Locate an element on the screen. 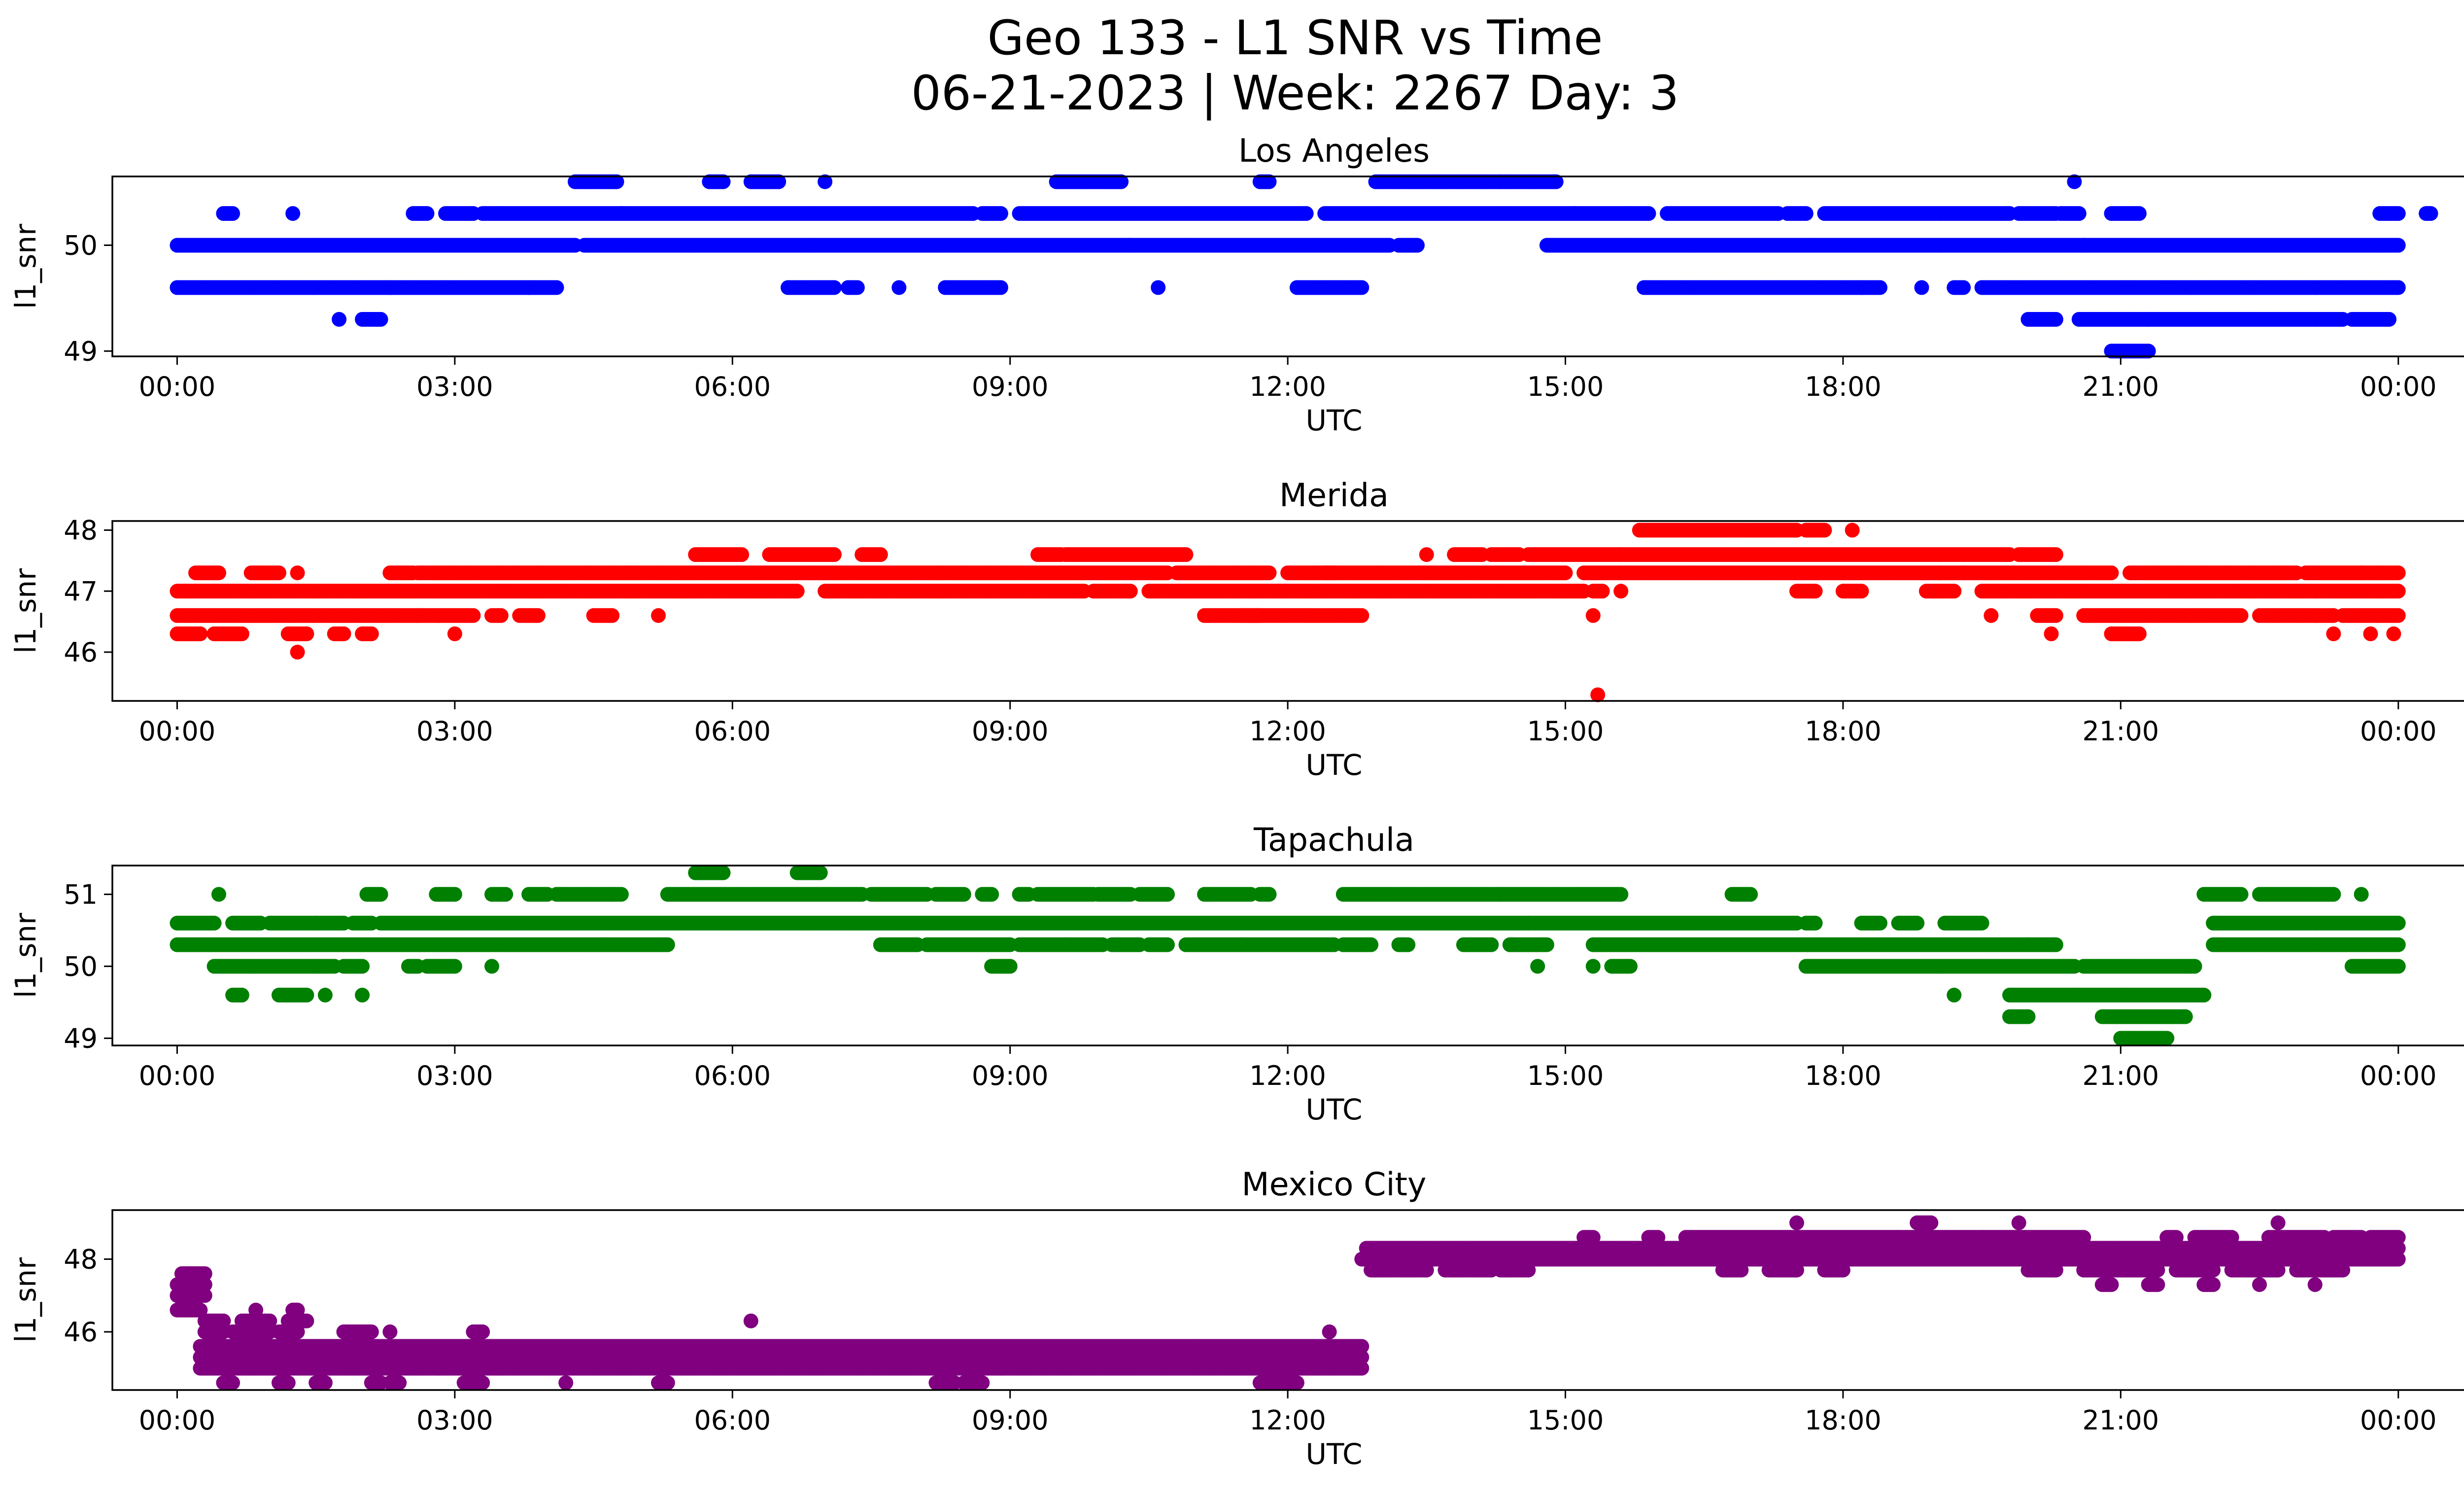 This screenshot has width=2464, height=1495. x-tick-label: 15:00 is located at coordinates (1565, 386).